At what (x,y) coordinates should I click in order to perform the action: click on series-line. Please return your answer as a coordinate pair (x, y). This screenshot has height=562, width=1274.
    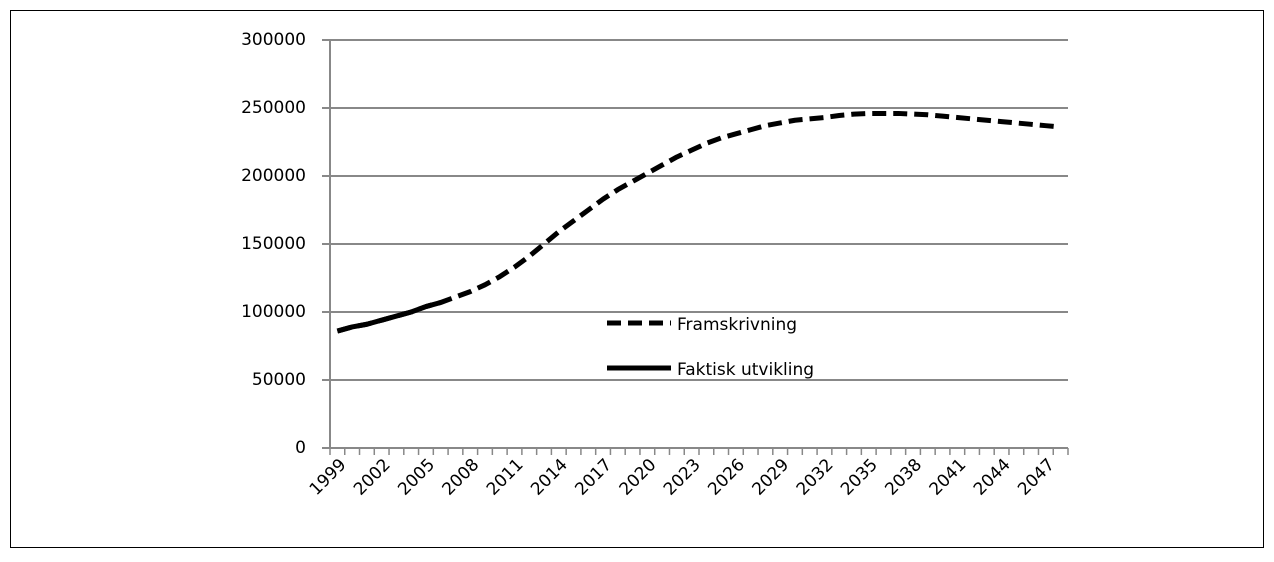
    Looking at the image, I should click on (389, 317).